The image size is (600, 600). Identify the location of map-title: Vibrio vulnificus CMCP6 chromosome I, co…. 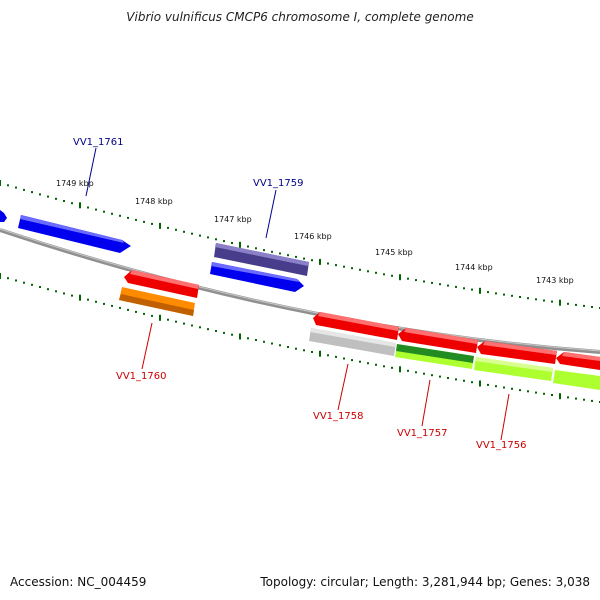
(300, 17).